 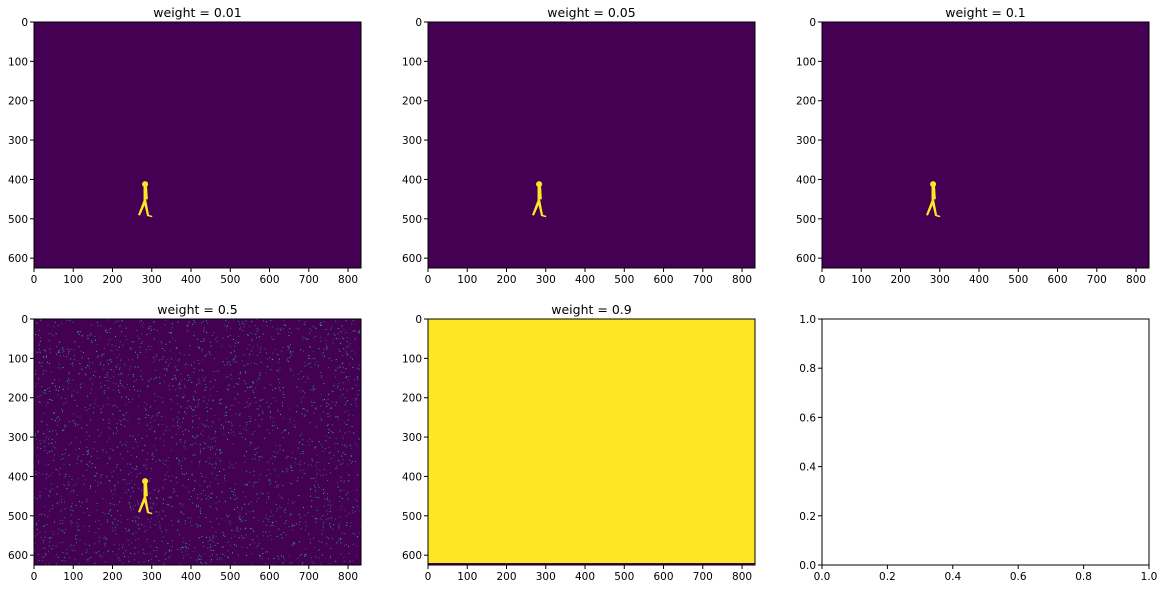 What do you see at coordinates (412, 399) in the screenshot?
I see `y-tick-label: 200` at bounding box center [412, 399].